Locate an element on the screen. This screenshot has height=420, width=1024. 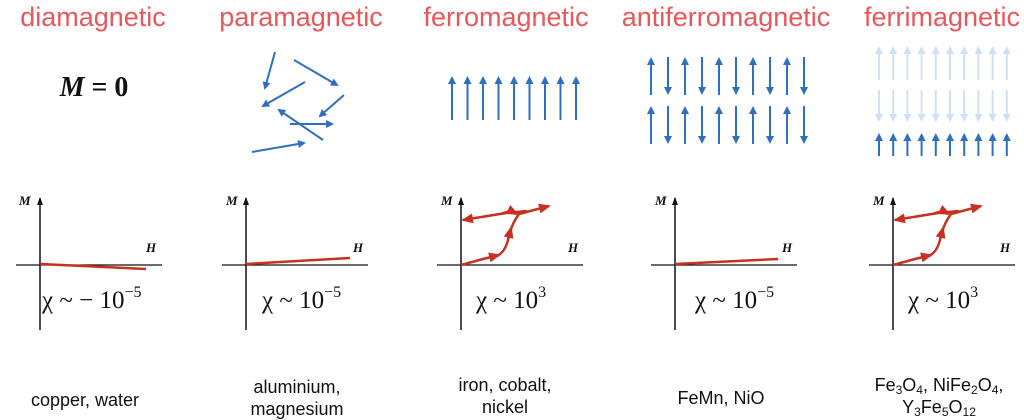
title-antiferromagnetic: antiferromagnetic is located at coordinates (726, 17).